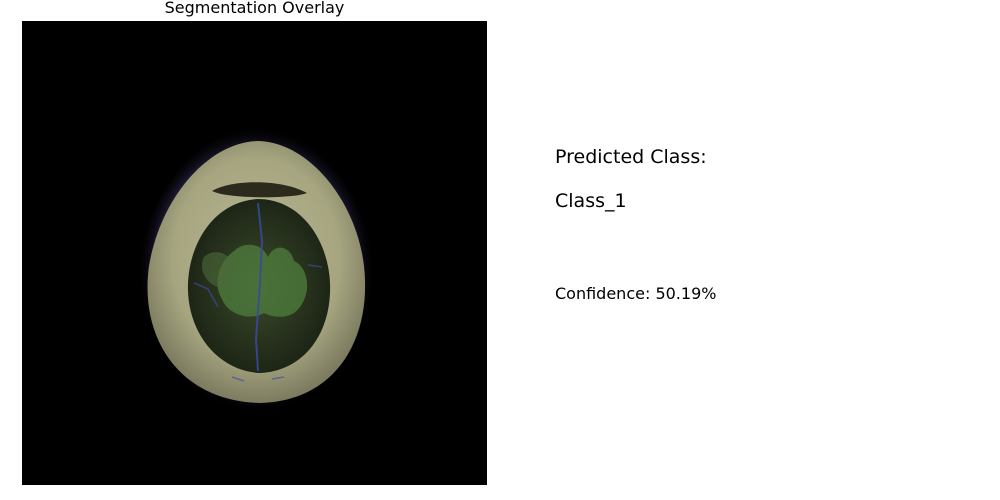 Image resolution: width=1000 pixels, height=500 pixels. What do you see at coordinates (315, 266) in the screenshot?
I see `vessel-line-right` at bounding box center [315, 266].